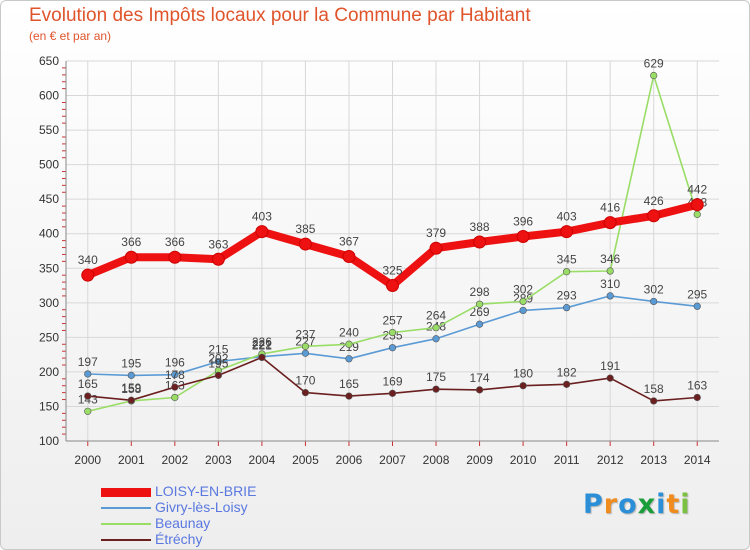  Describe the element at coordinates (349, 460) in the screenshot. I see `x-tick-label: 2006` at that location.